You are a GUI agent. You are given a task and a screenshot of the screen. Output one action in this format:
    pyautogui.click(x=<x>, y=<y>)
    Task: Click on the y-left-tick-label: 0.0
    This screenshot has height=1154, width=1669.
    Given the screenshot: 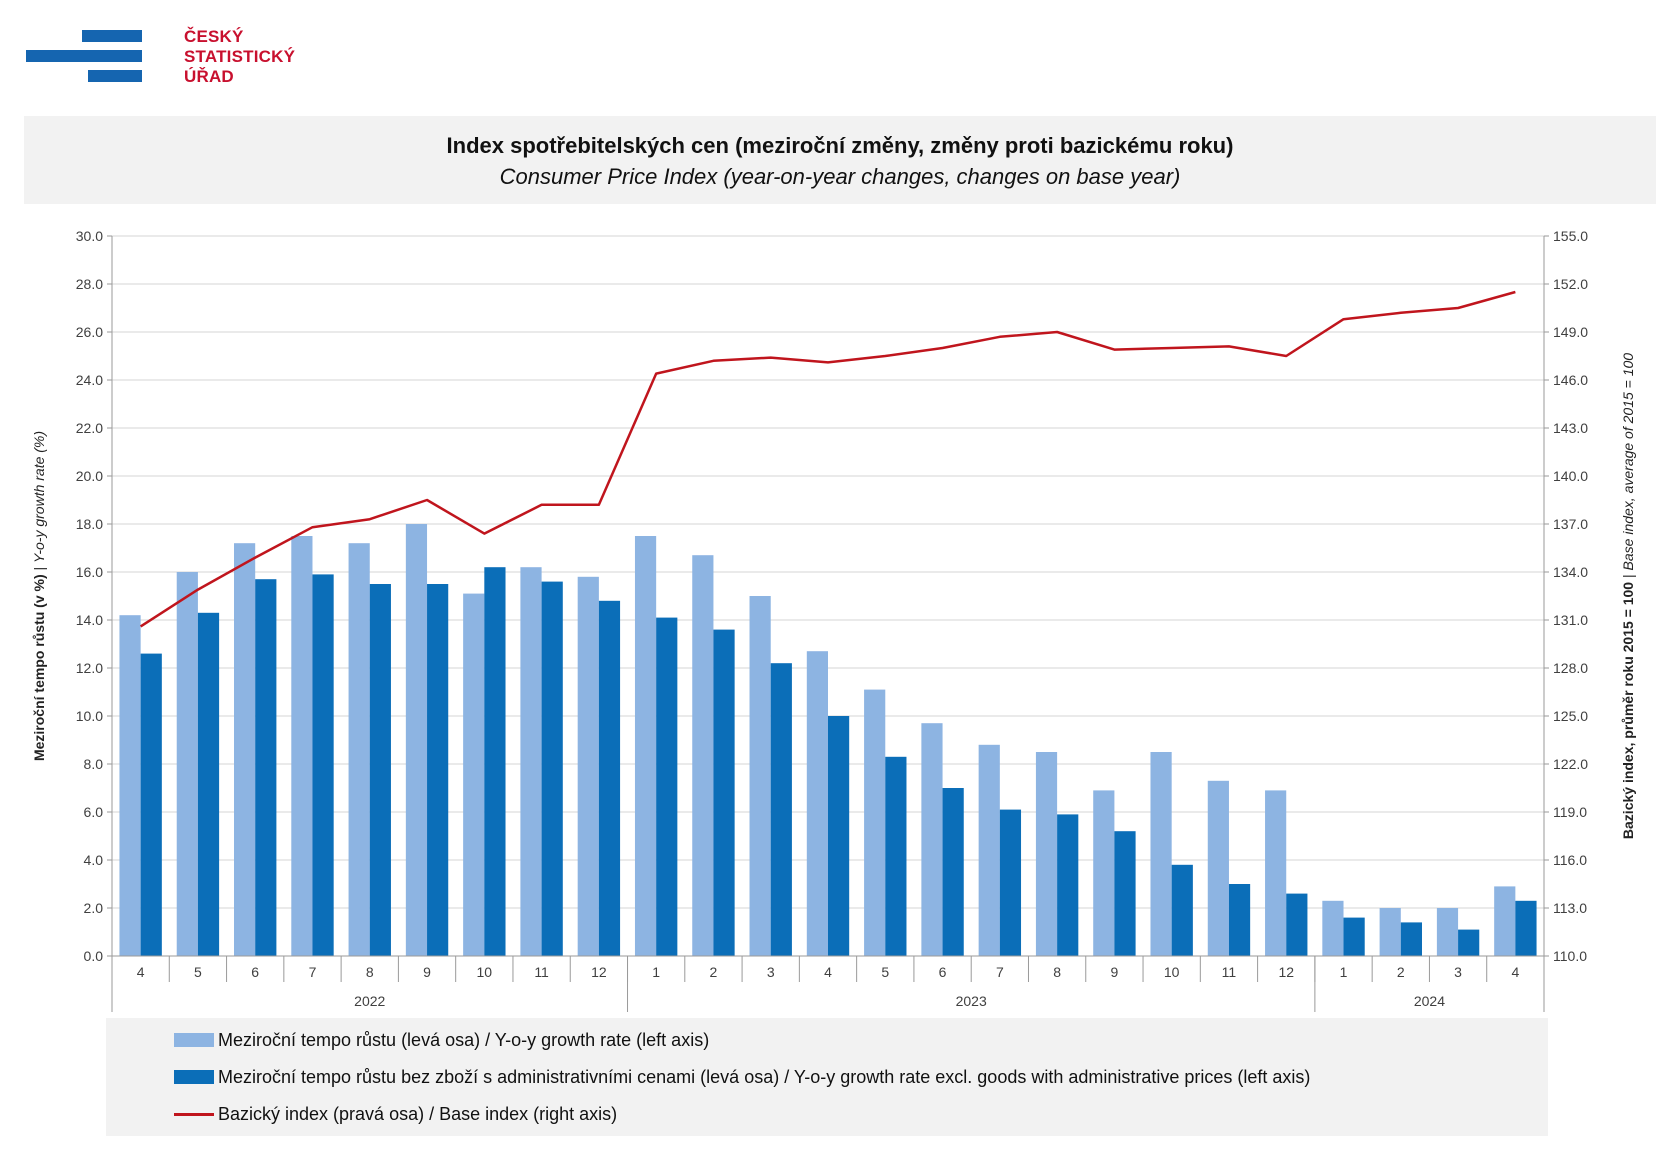 What is the action you would take?
    pyautogui.click(x=94, y=956)
    